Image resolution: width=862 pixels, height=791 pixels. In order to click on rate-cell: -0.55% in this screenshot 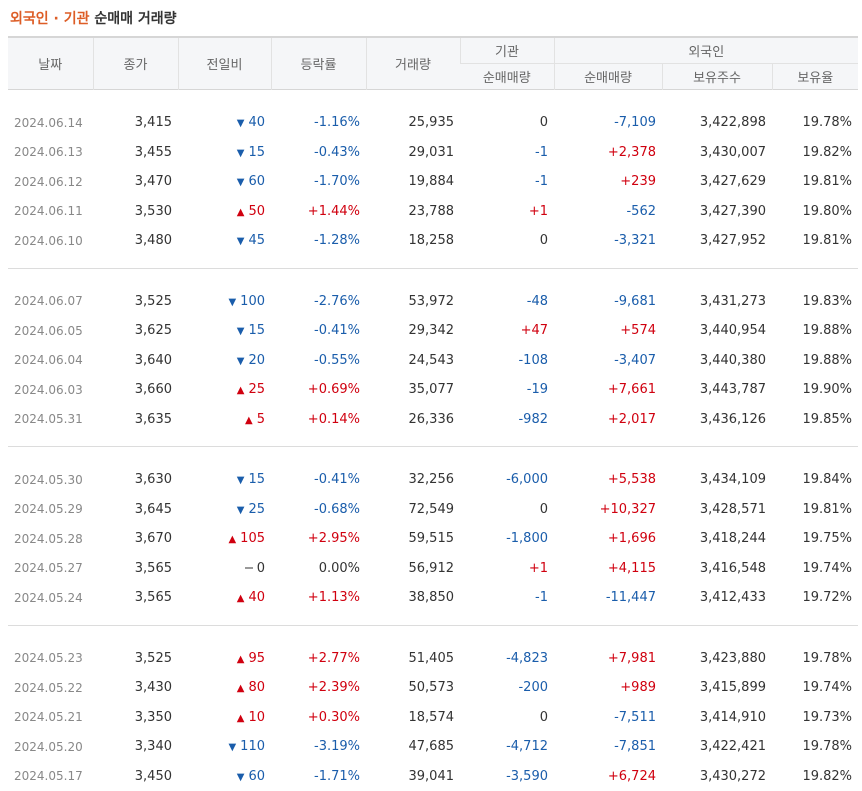, I will do `click(318, 361)`.